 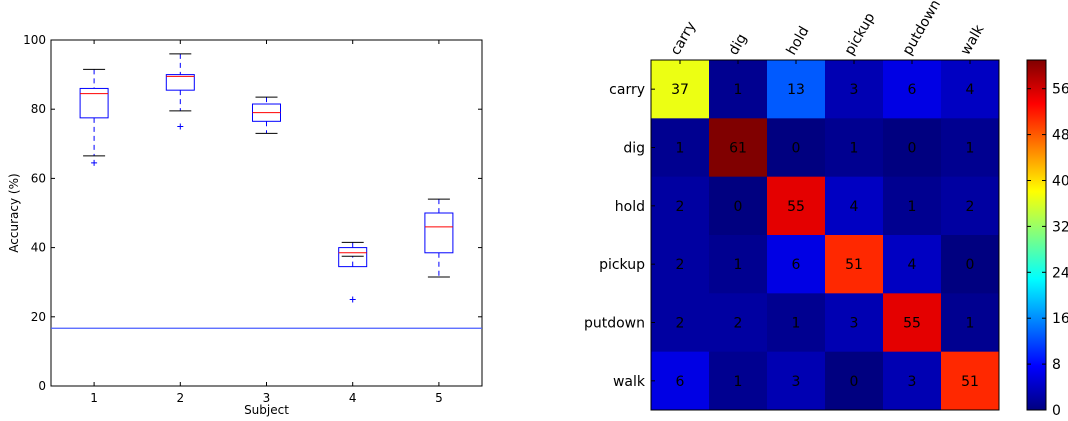 I want to click on colorbar-tick-label: 24, so click(x=1060, y=273).